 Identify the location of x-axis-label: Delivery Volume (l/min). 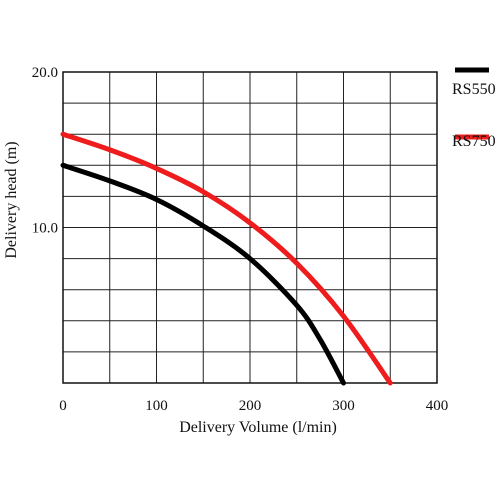
(258, 427).